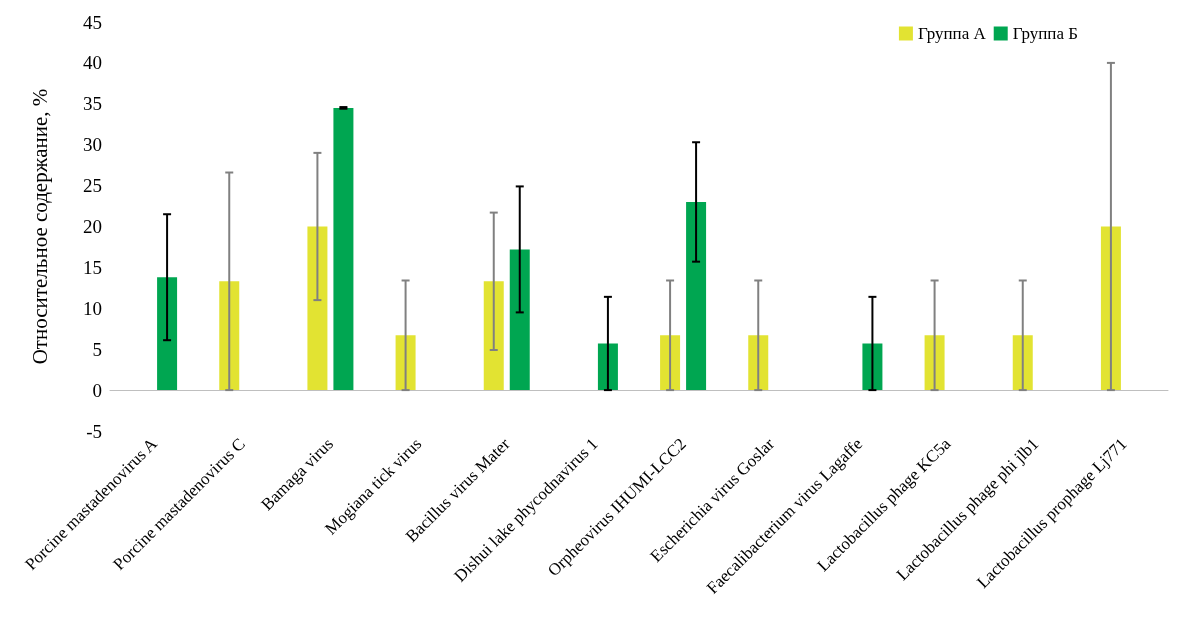 This screenshot has height=621, width=1193. What do you see at coordinates (952, 33) in the screenshot?
I see `legend-label: Группа А` at bounding box center [952, 33].